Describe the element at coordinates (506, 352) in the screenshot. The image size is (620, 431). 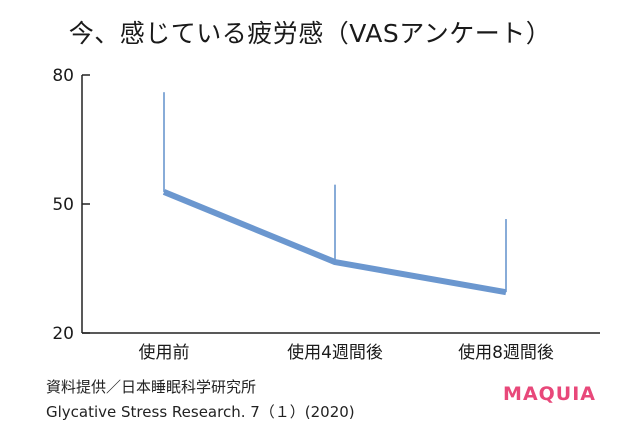
I see `x-tick-label: 使用8週間後` at that location.